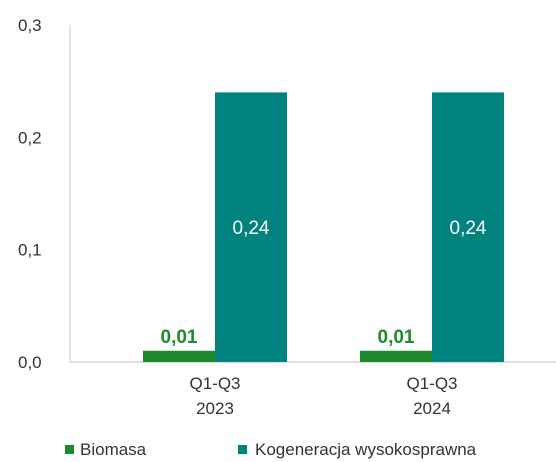 The width and height of the screenshot is (556, 462). I want to click on legend-label: Kogeneracja wysokosprawna, so click(366, 449).